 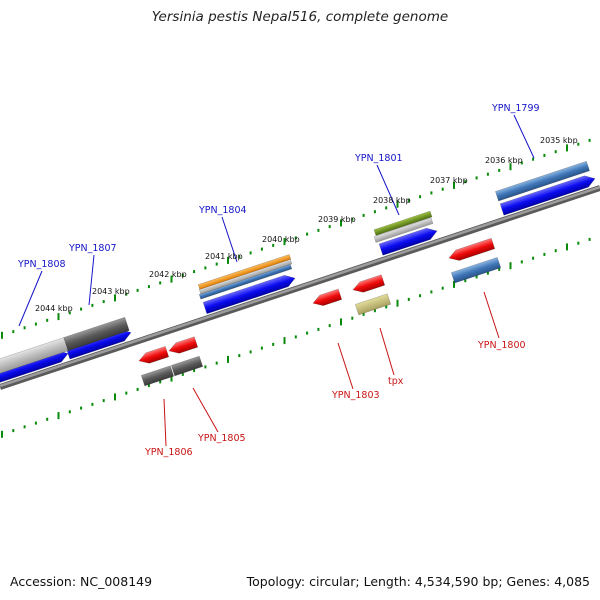 I want to click on tick-label-2035: 2035 kbp, so click(x=559, y=140).